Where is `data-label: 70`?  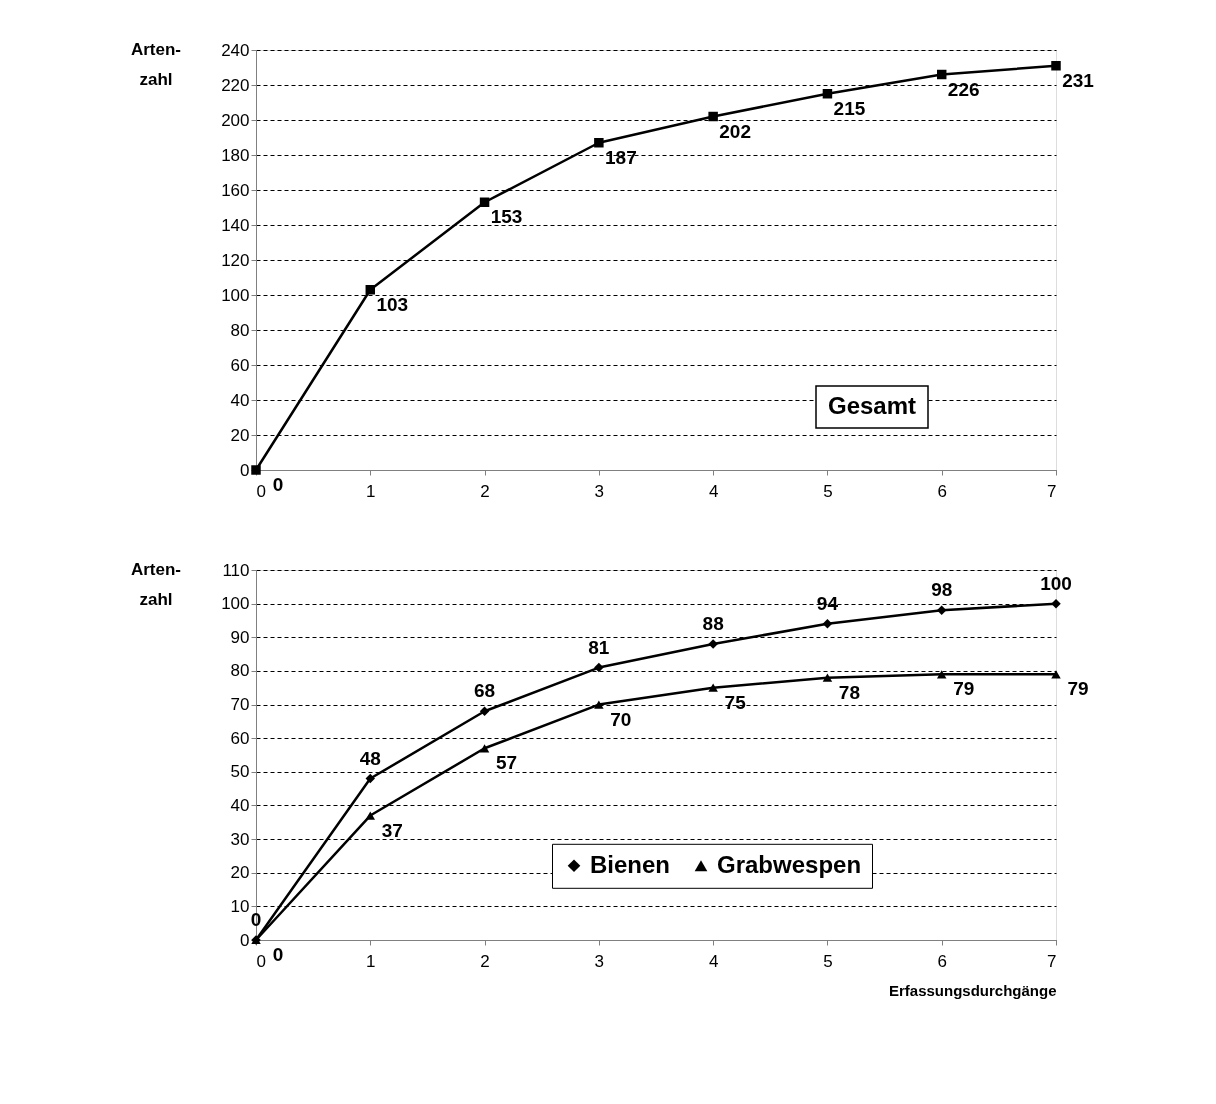 data-label: 70 is located at coordinates (621, 719).